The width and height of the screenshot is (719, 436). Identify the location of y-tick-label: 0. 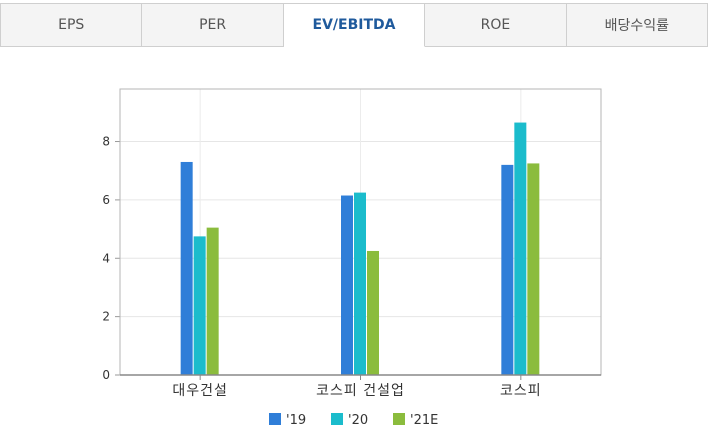
(106, 375).